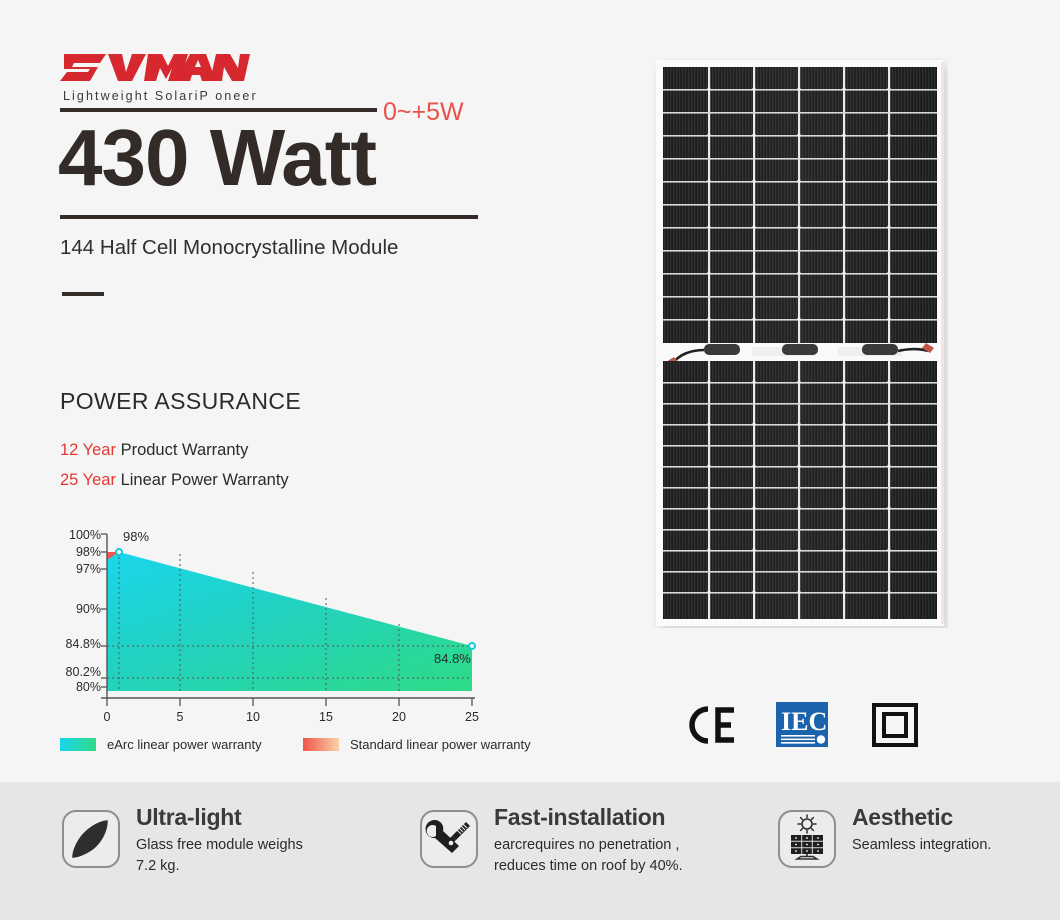 The height and width of the screenshot is (920, 1060). I want to click on x-axis-ticks, so click(289, 702).